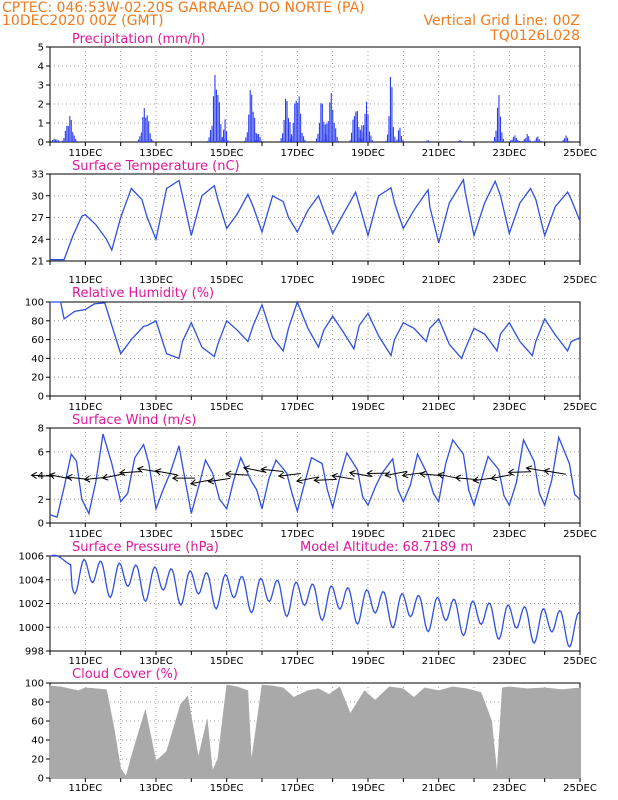  I want to click on x-tick-label-pressure: 15DEC, so click(227, 661).